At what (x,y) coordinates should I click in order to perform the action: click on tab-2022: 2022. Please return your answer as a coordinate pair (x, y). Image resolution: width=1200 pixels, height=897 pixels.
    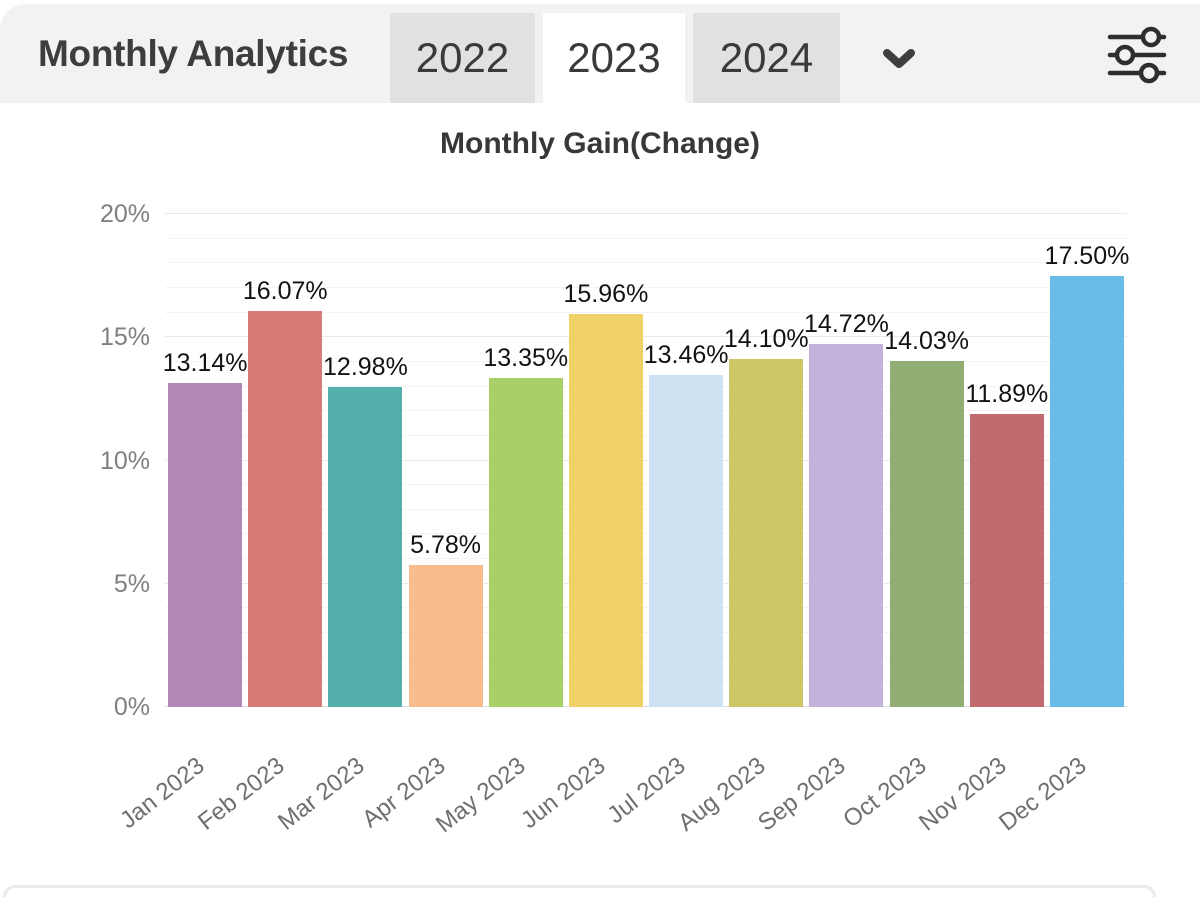
    Looking at the image, I should click on (462, 58).